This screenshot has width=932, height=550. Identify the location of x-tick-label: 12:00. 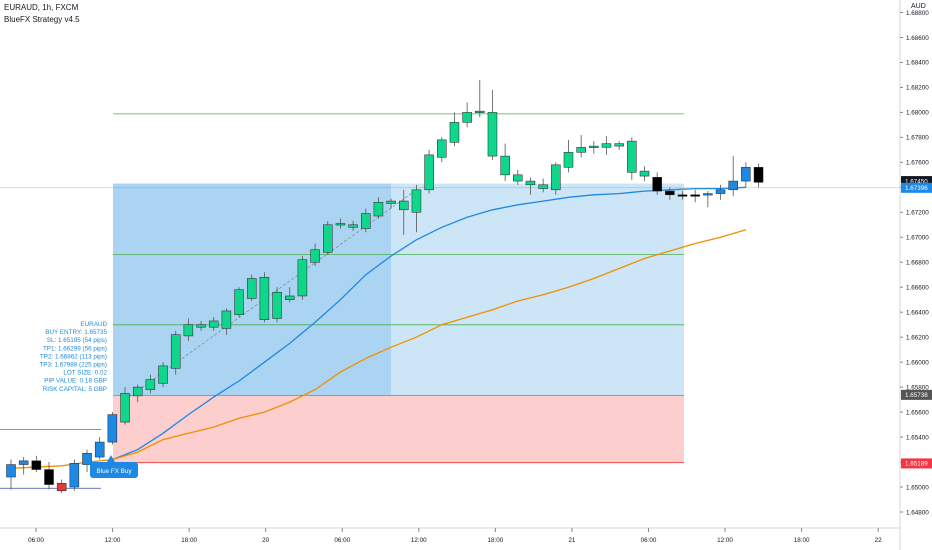
(419, 540).